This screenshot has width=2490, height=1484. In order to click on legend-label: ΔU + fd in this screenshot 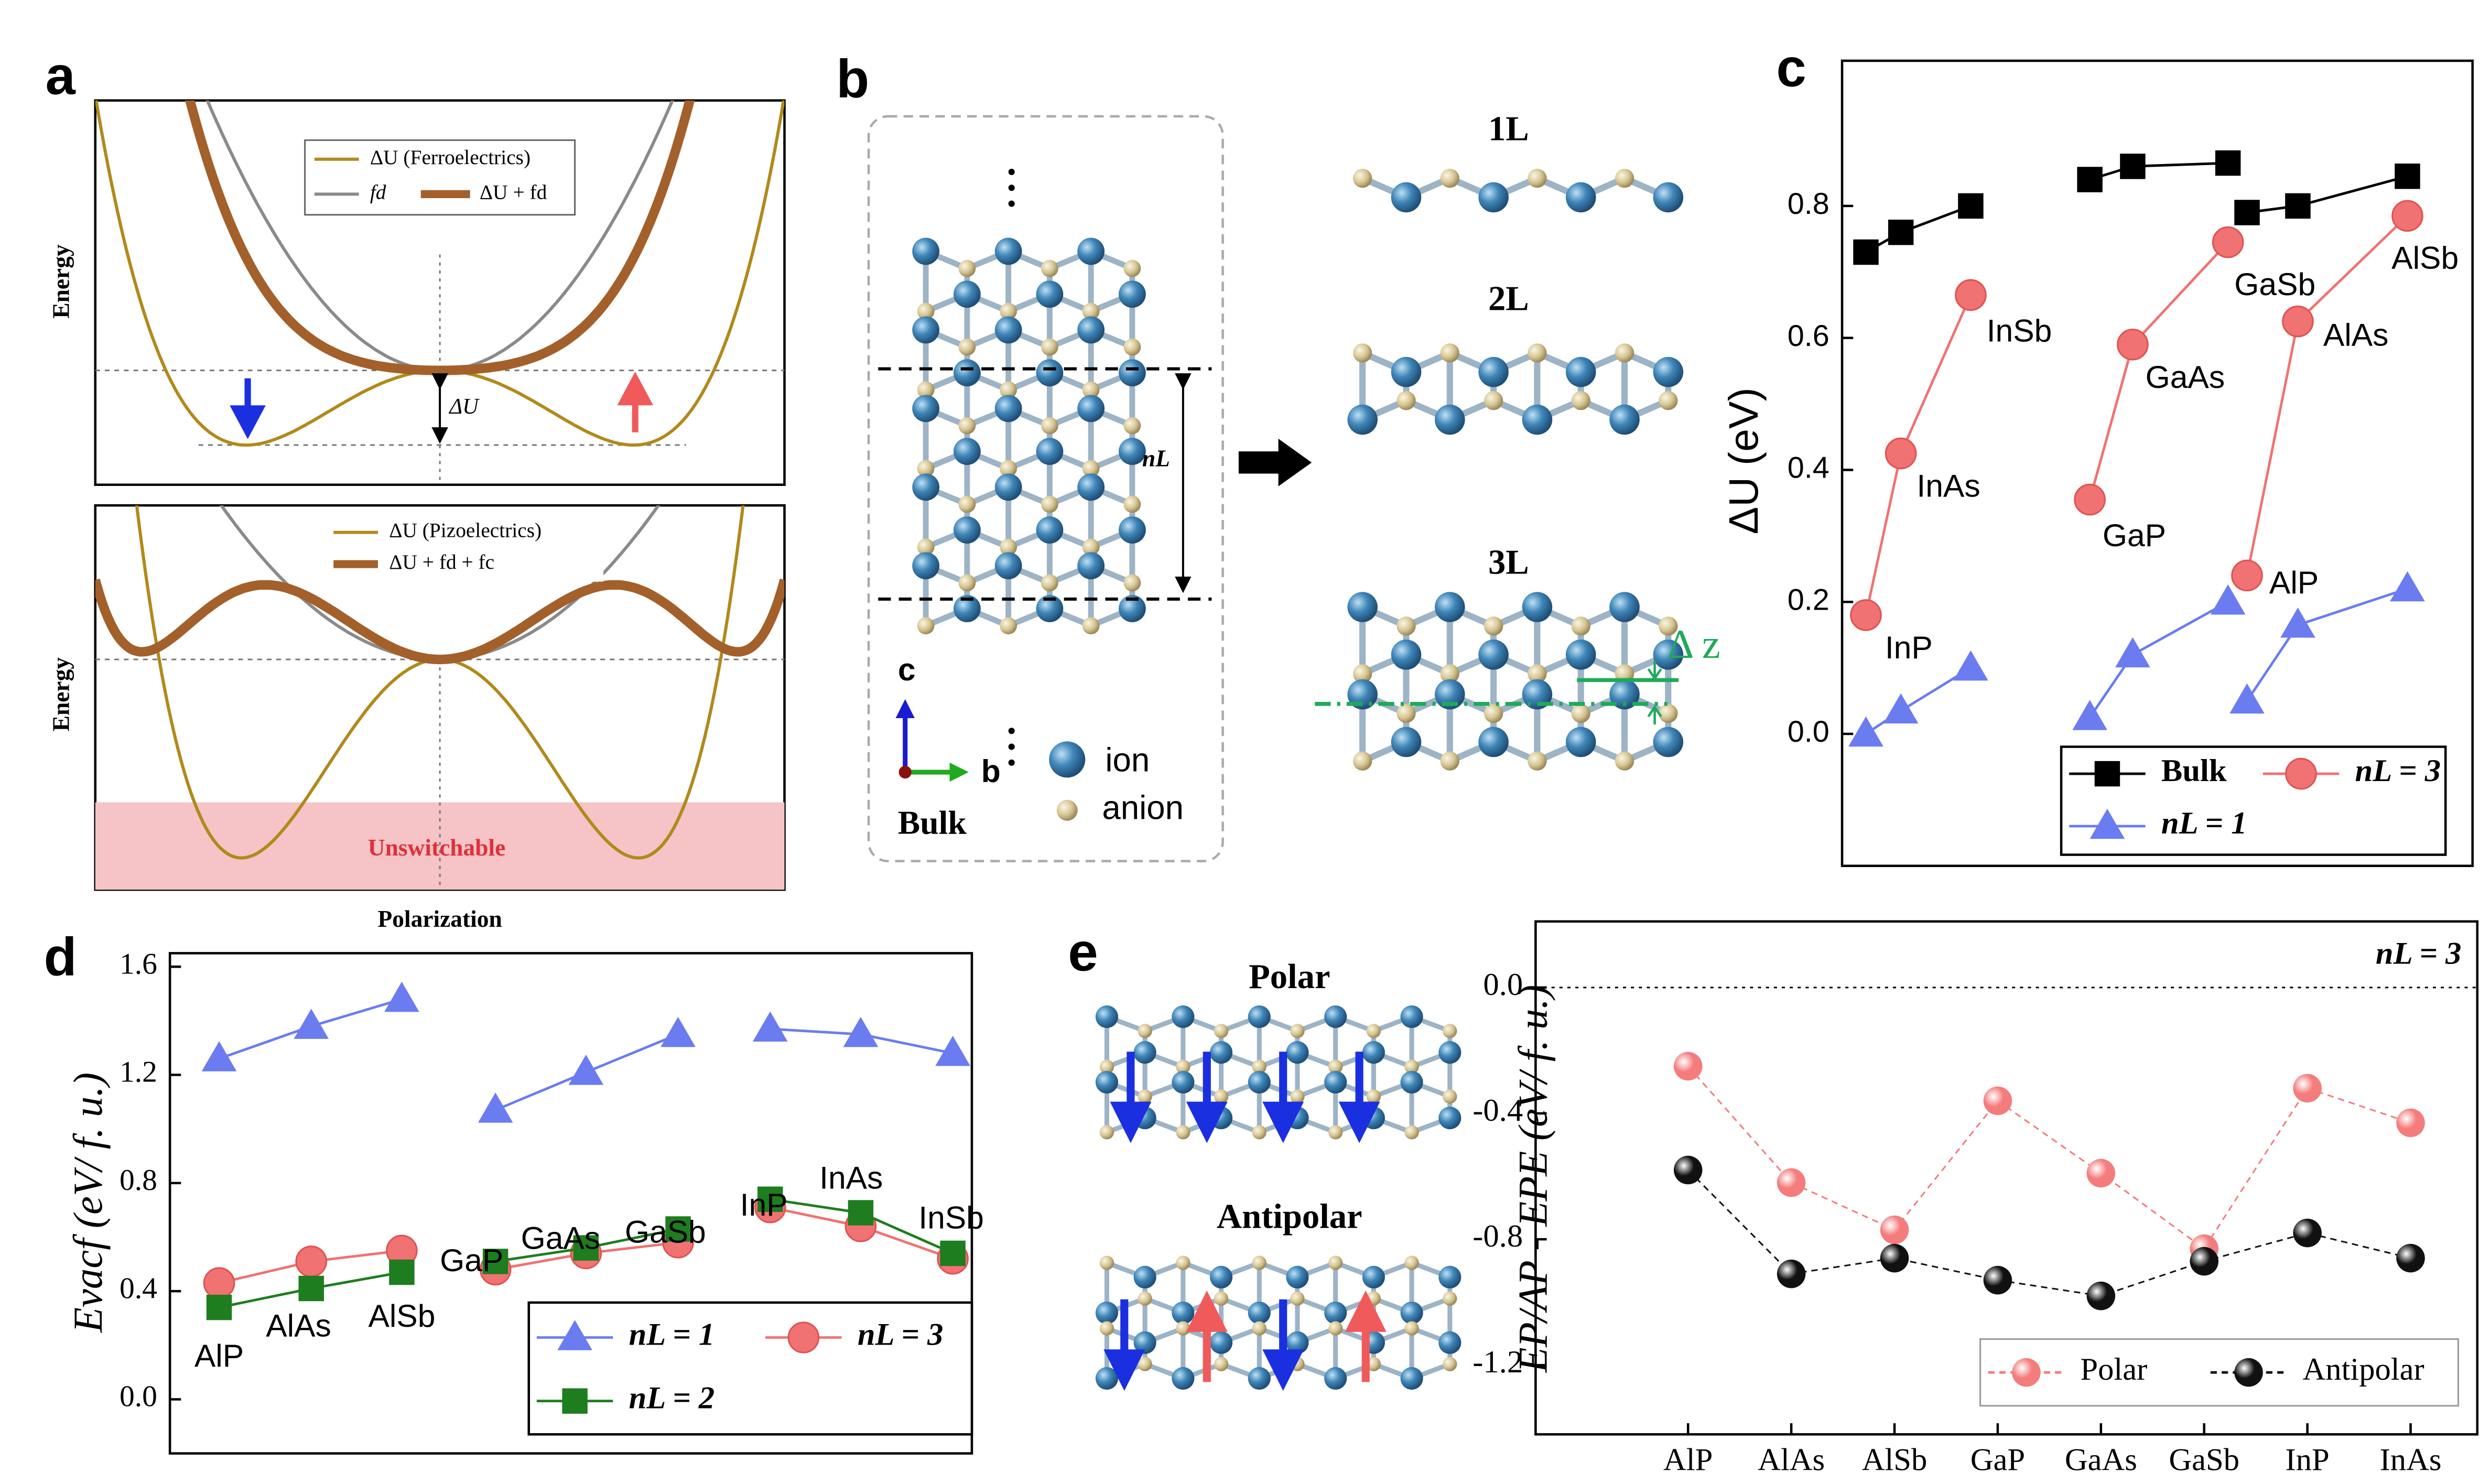, I will do `click(513, 191)`.